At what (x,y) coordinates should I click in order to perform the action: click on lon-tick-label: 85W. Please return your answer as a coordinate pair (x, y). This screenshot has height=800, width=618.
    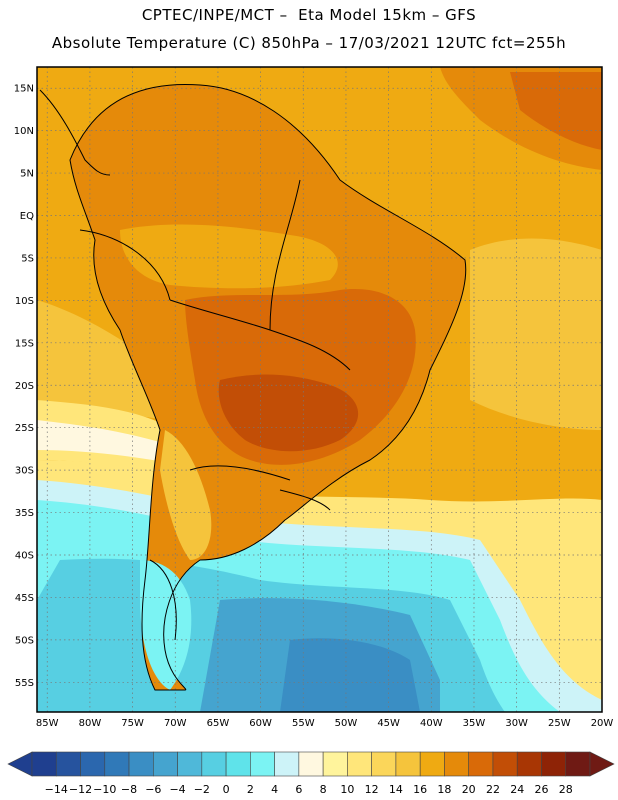
    Looking at the image, I should click on (47, 723).